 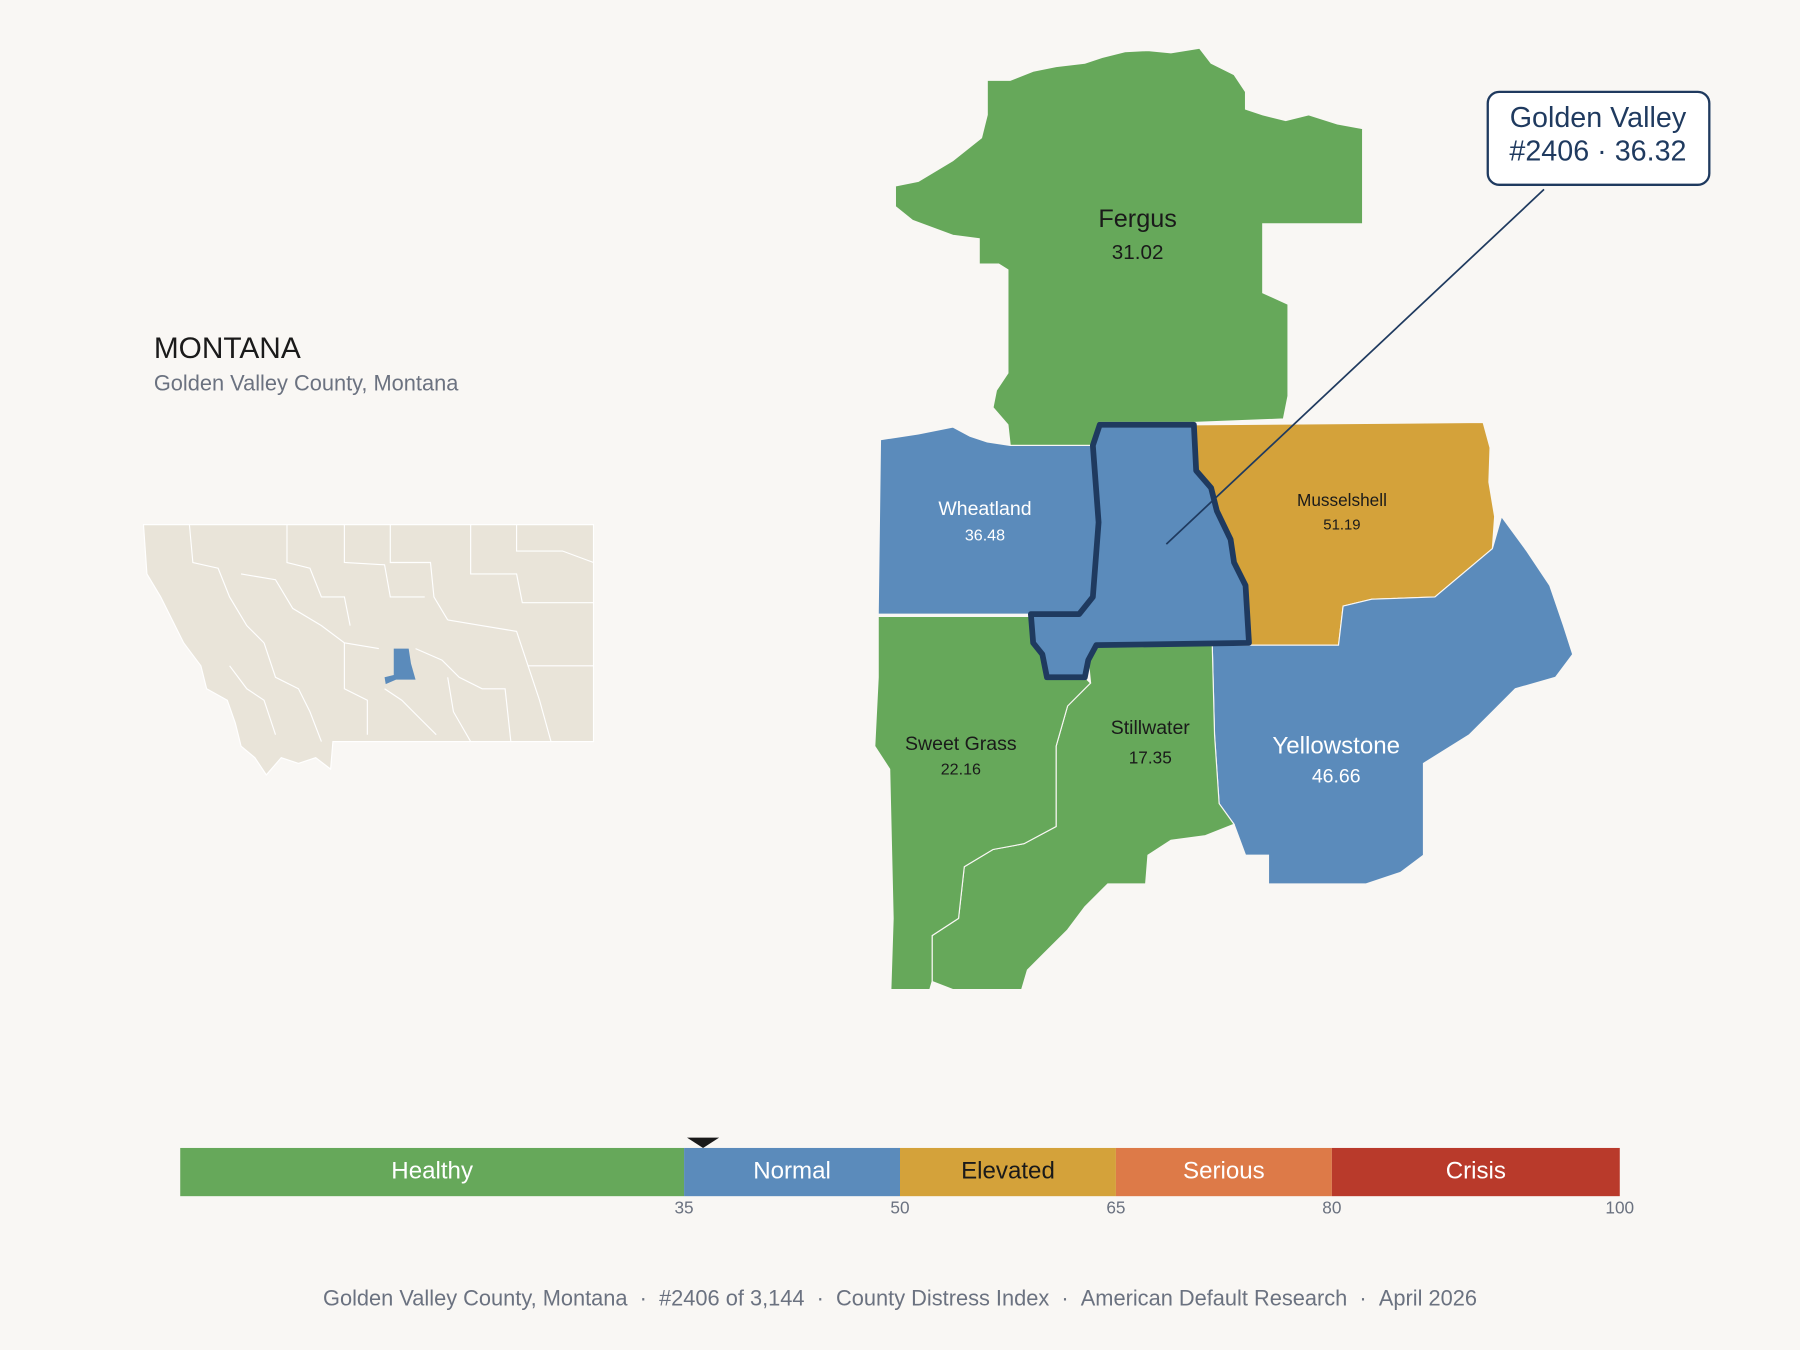 I want to click on footer-item: #2406 of 3,144, so click(x=731, y=1297).